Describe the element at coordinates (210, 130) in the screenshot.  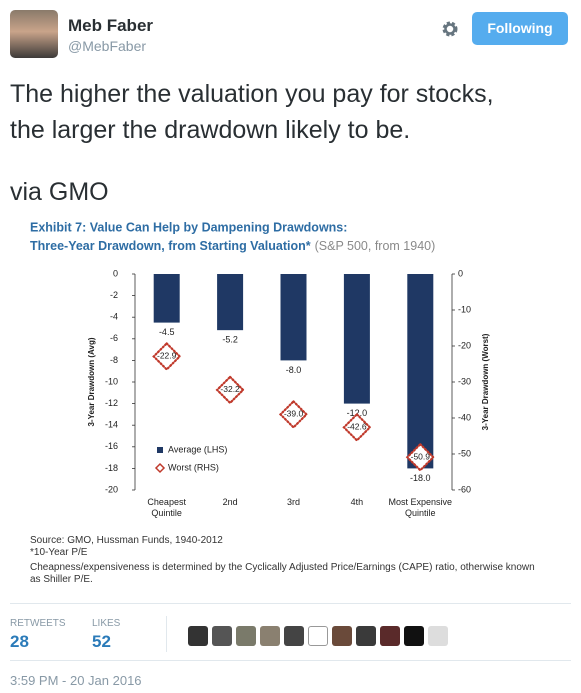
I see `tweet-line: the larger the drawdown likely to be.` at that location.